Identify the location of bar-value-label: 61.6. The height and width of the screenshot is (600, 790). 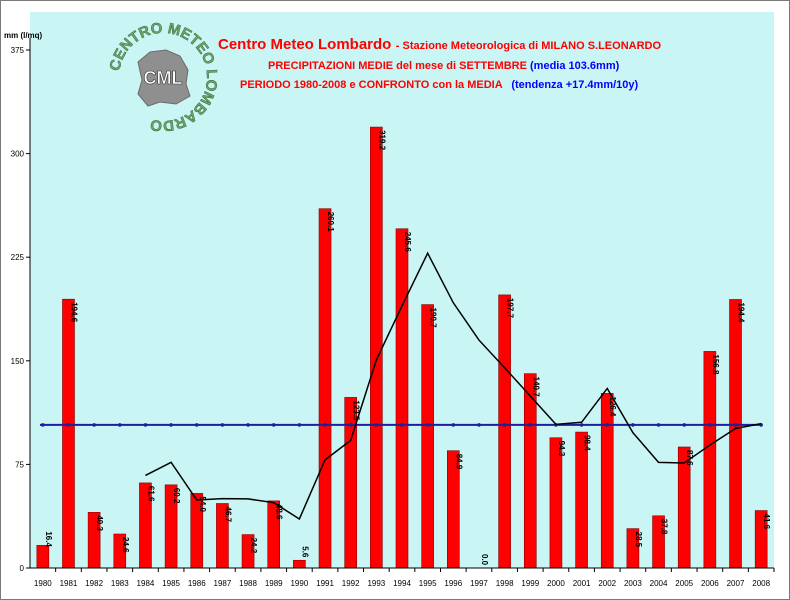
(150, 494).